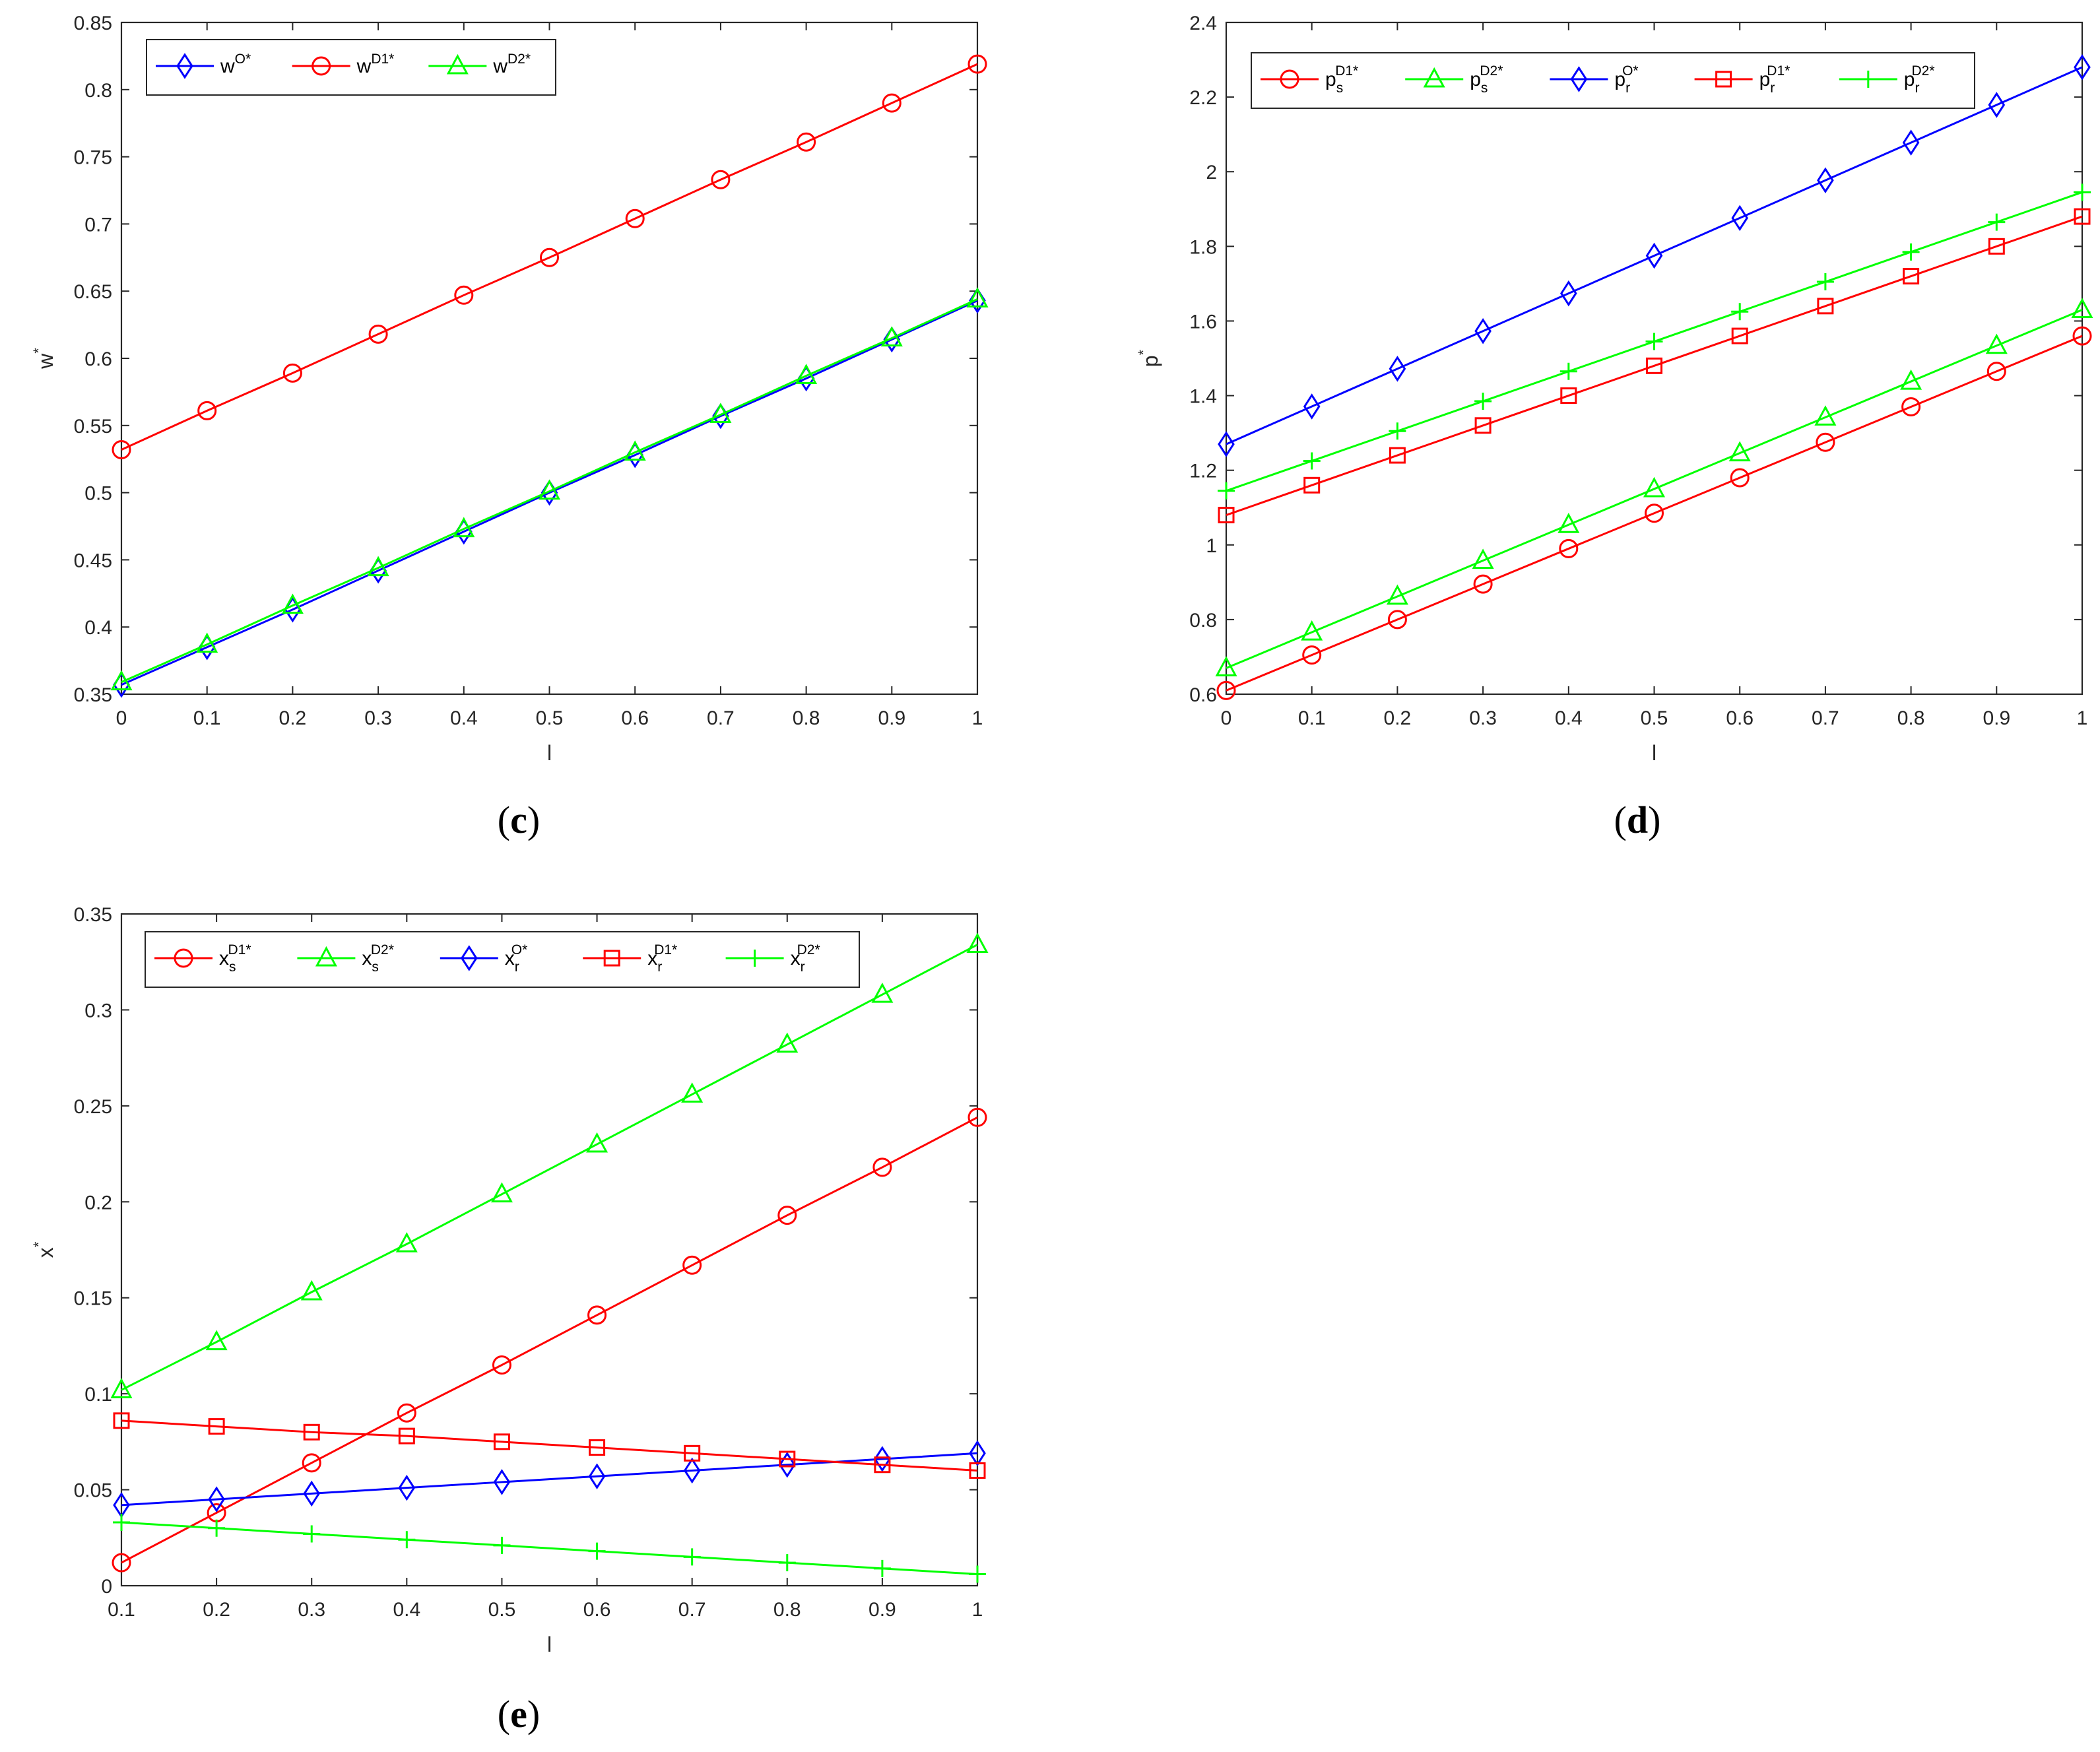 This screenshot has height=1752, width=2100. I want to click on chart-e-legend-entry: xrD2*, so click(805, 958).